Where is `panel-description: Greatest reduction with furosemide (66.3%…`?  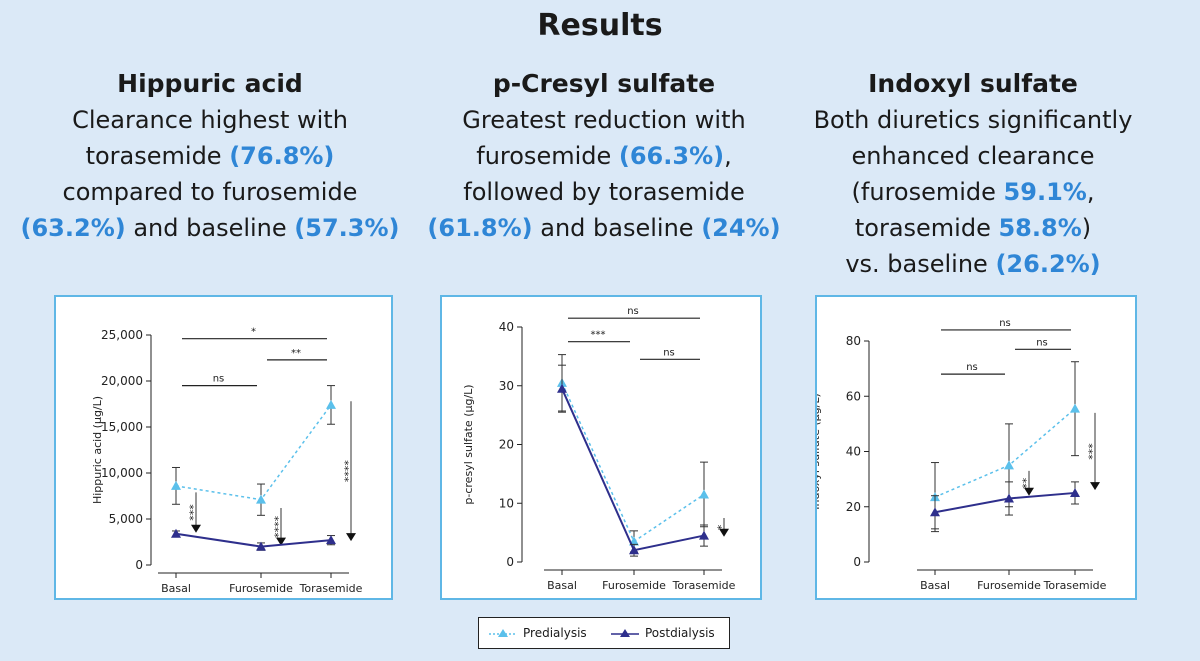 panel-description: Greatest reduction with furosemide (66.3%… is located at coordinates (604, 174).